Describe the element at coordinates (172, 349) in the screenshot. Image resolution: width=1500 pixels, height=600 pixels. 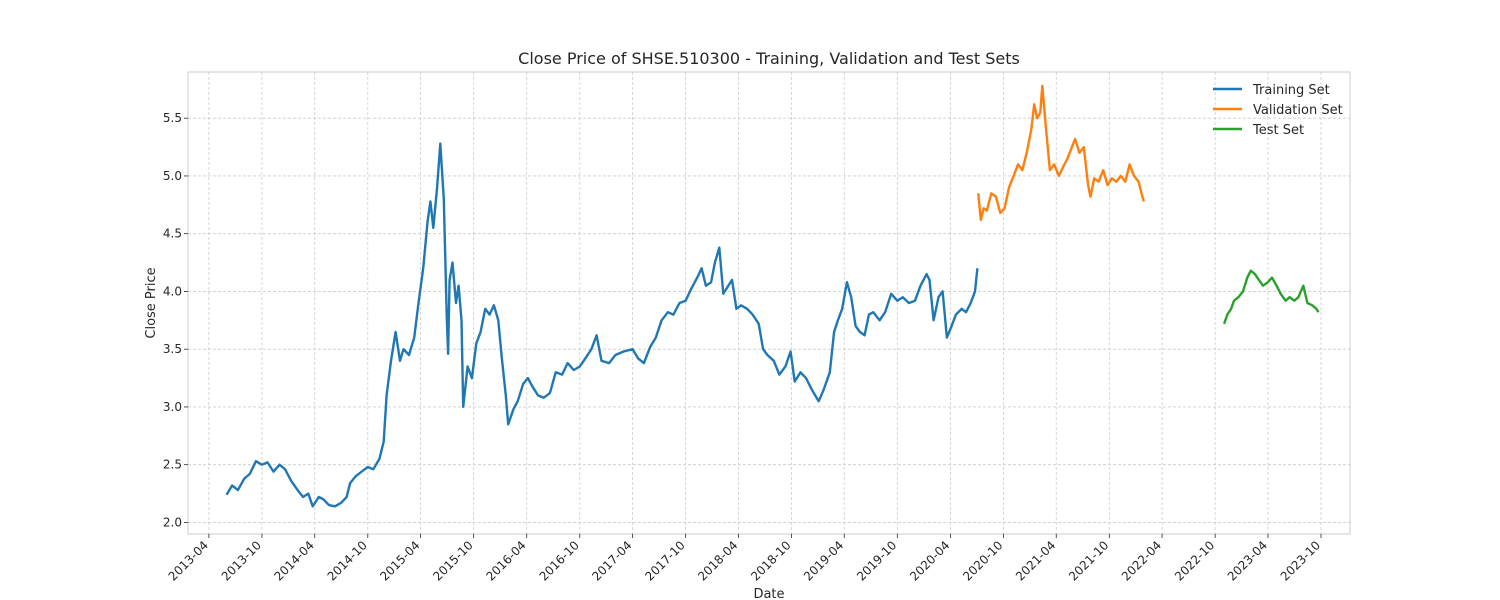
I see `y-tick-label: 3.5` at that location.